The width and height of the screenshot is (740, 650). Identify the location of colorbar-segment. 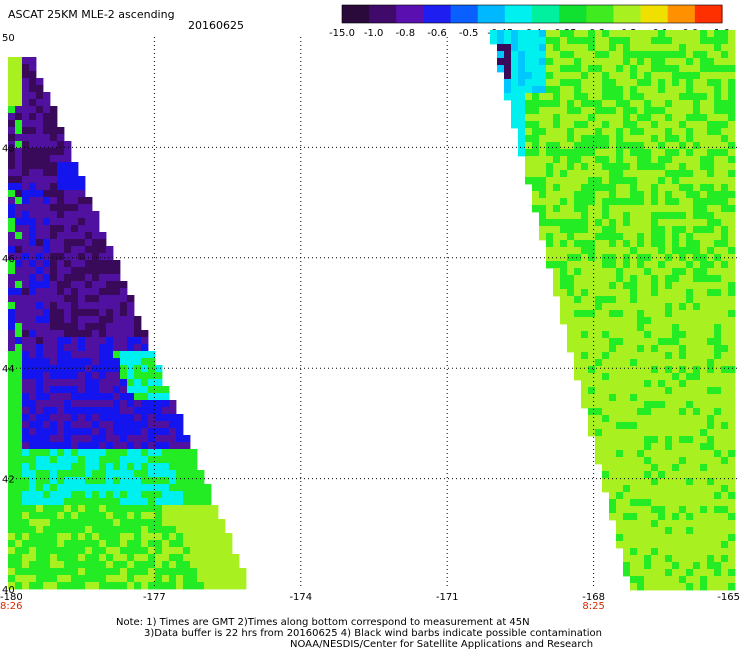
(654, 14).